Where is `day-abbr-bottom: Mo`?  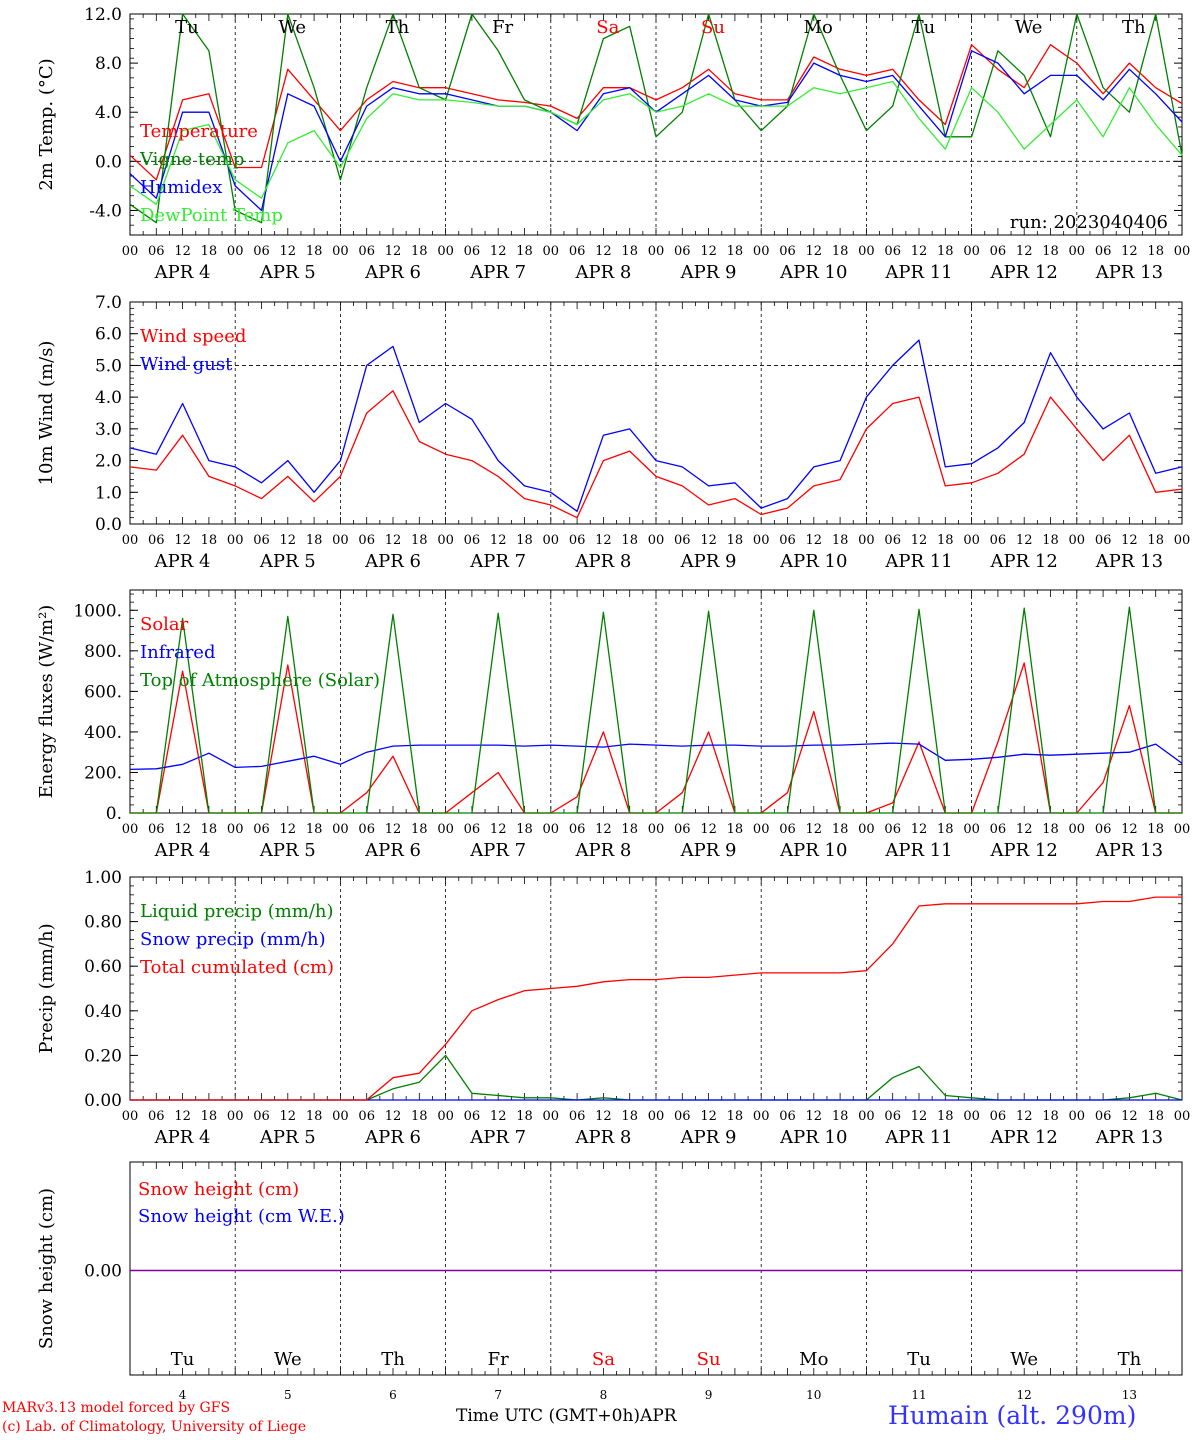
day-abbr-bottom: Mo is located at coordinates (813, 1359).